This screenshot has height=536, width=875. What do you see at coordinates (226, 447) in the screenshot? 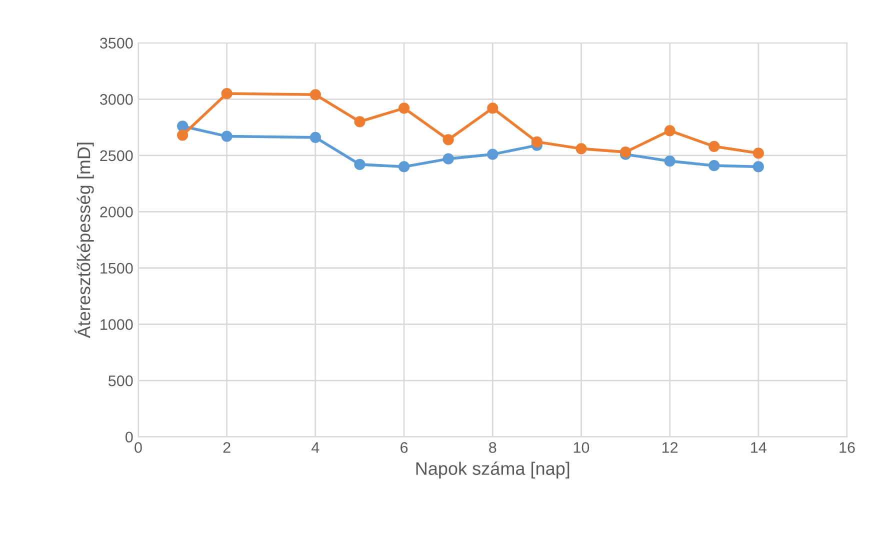
I see `x-tick-label: 2` at bounding box center [226, 447].